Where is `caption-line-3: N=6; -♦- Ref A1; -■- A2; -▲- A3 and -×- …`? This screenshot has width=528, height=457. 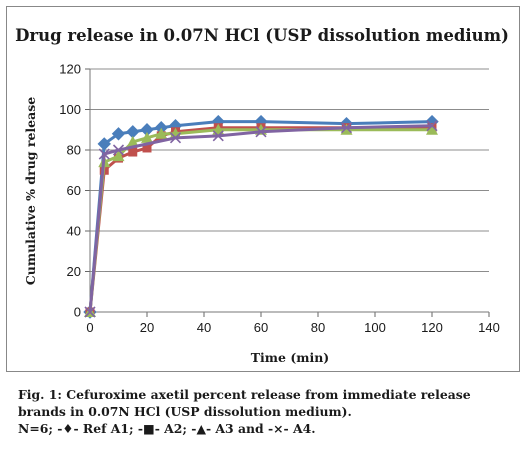
caption-line-3: N=6; -♦- Ref A1; -■- A2; -▲- A3 and -×- … is located at coordinates (167, 428).